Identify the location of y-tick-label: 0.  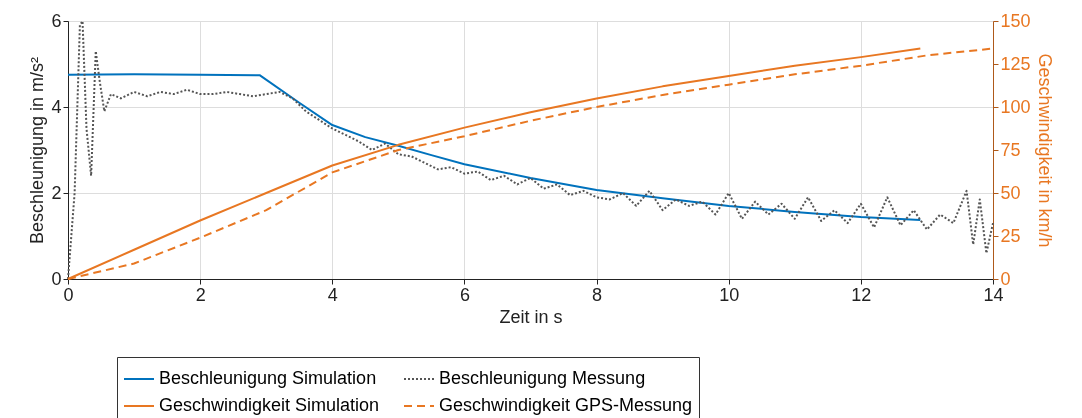
(56, 278).